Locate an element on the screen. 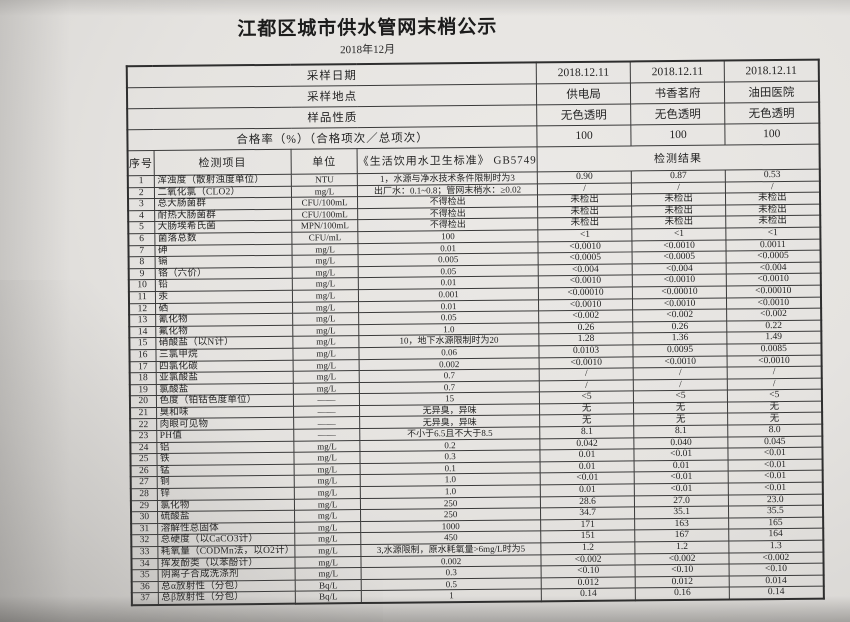 The image size is (850, 622). row-index: 30 is located at coordinates (144, 517).